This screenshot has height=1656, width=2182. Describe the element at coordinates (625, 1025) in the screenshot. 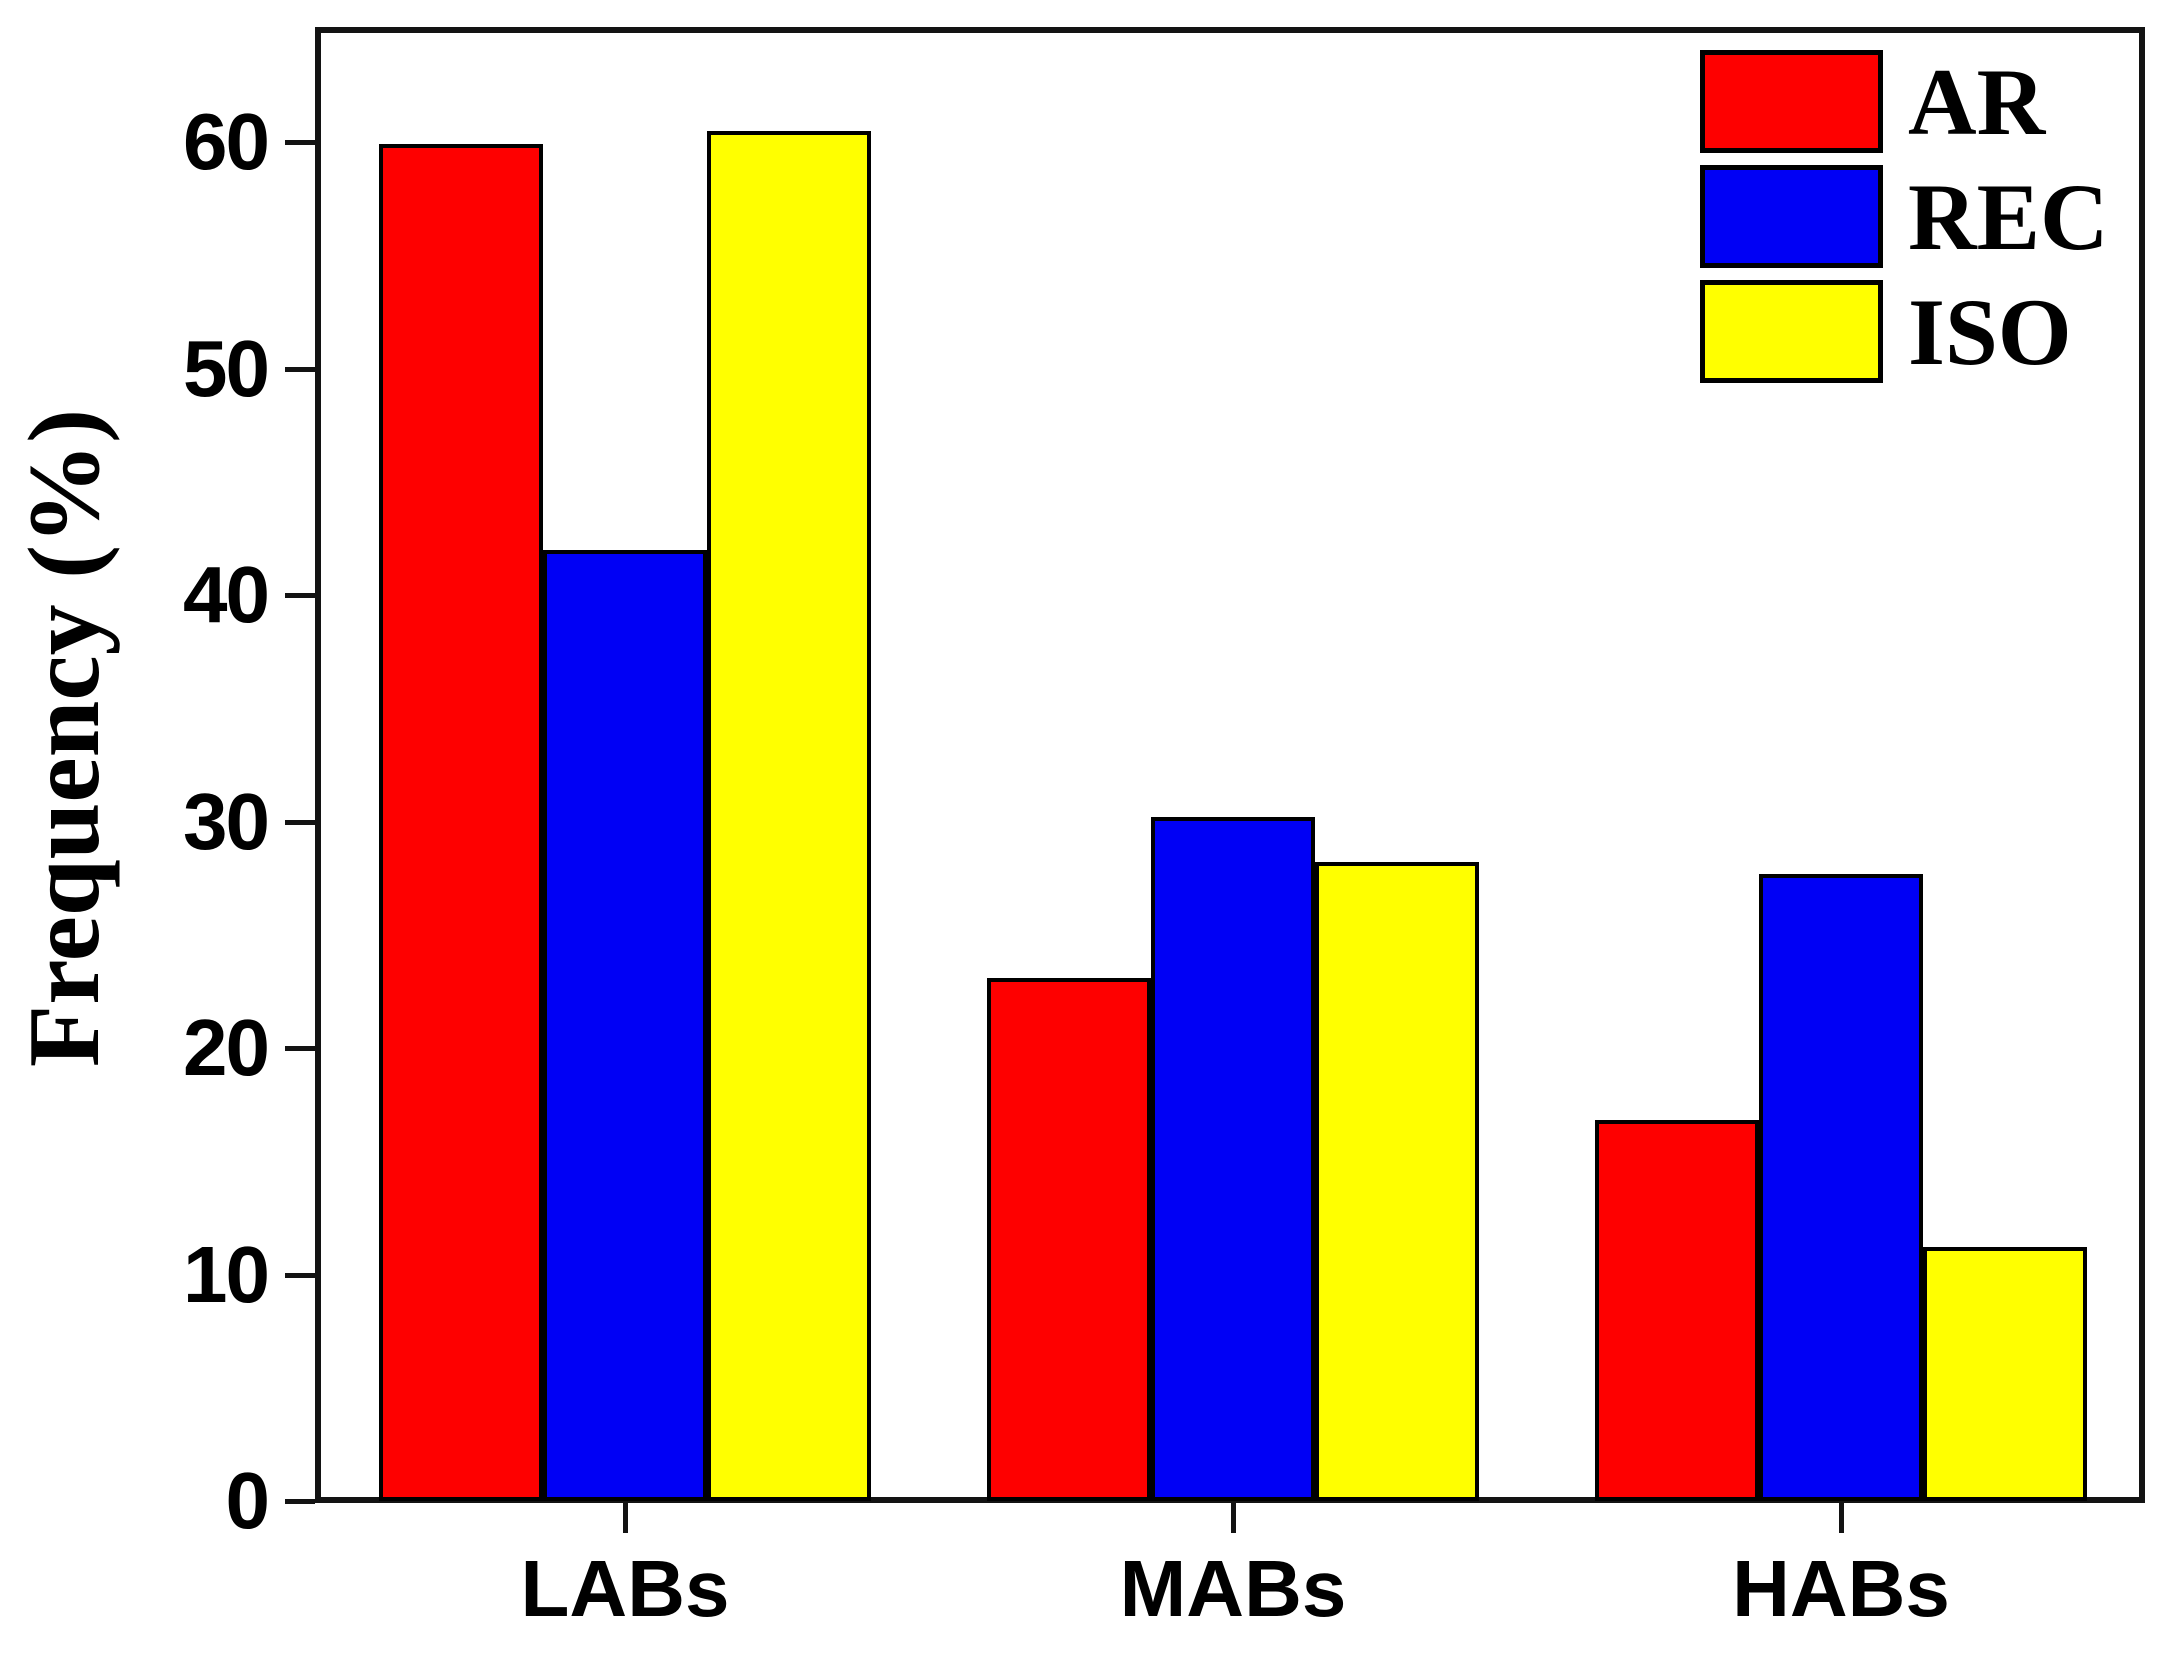

I see `bar-LABs-REC` at that location.